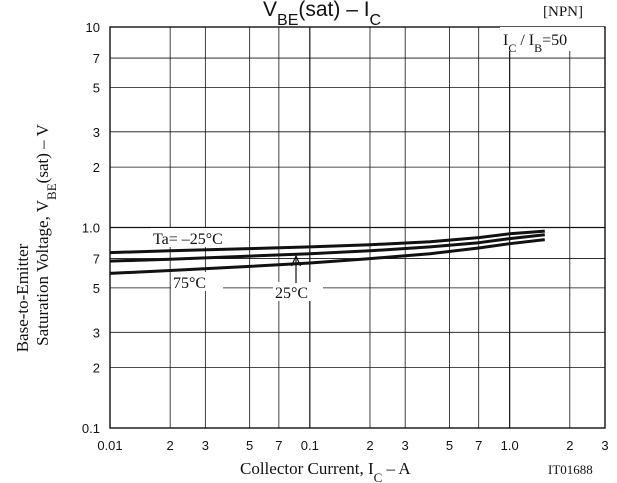 The height and width of the screenshot is (483, 617). What do you see at coordinates (296, 268) in the screenshot?
I see `series-label-25-arrow` at bounding box center [296, 268].